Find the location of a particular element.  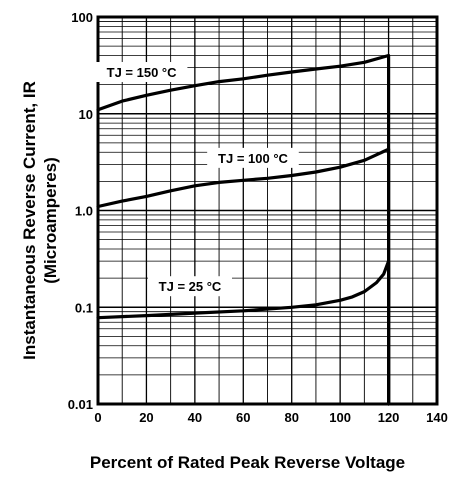

y-axis-title-line1: Instantaneous Reverse Current, IR is located at coordinates (29, 220).